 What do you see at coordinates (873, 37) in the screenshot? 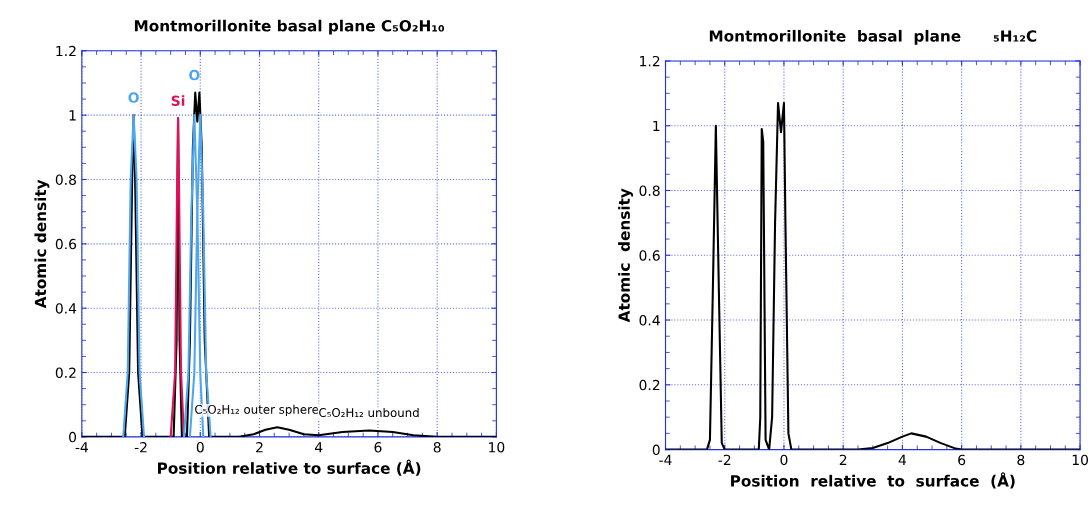
I see `chart-title: Montmorillonite basal plane ₅H₁₂C` at bounding box center [873, 37].